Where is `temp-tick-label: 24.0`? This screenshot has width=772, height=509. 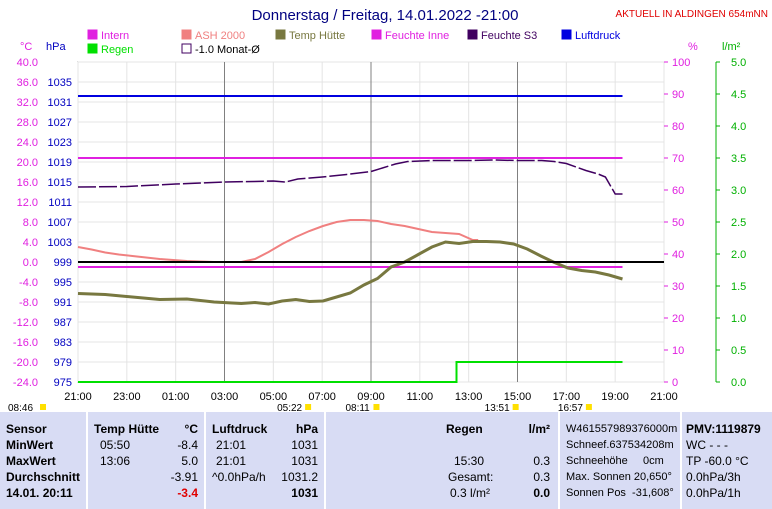
temp-tick-label: 24.0 is located at coordinates (27, 143).